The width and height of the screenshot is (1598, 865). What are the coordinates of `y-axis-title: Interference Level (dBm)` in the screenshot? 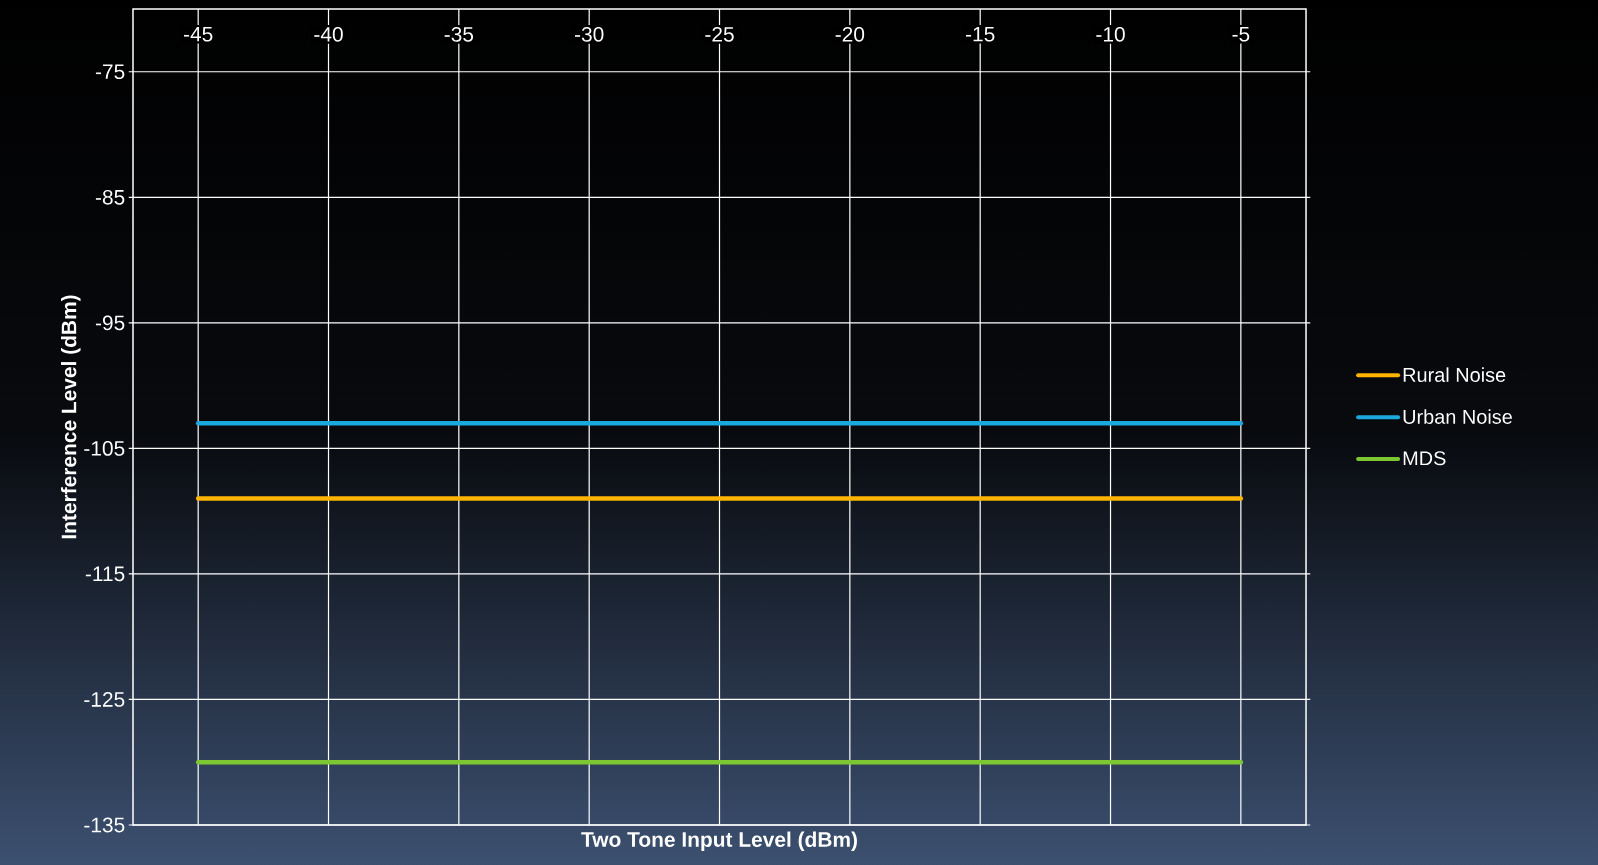 It's located at (71, 417).